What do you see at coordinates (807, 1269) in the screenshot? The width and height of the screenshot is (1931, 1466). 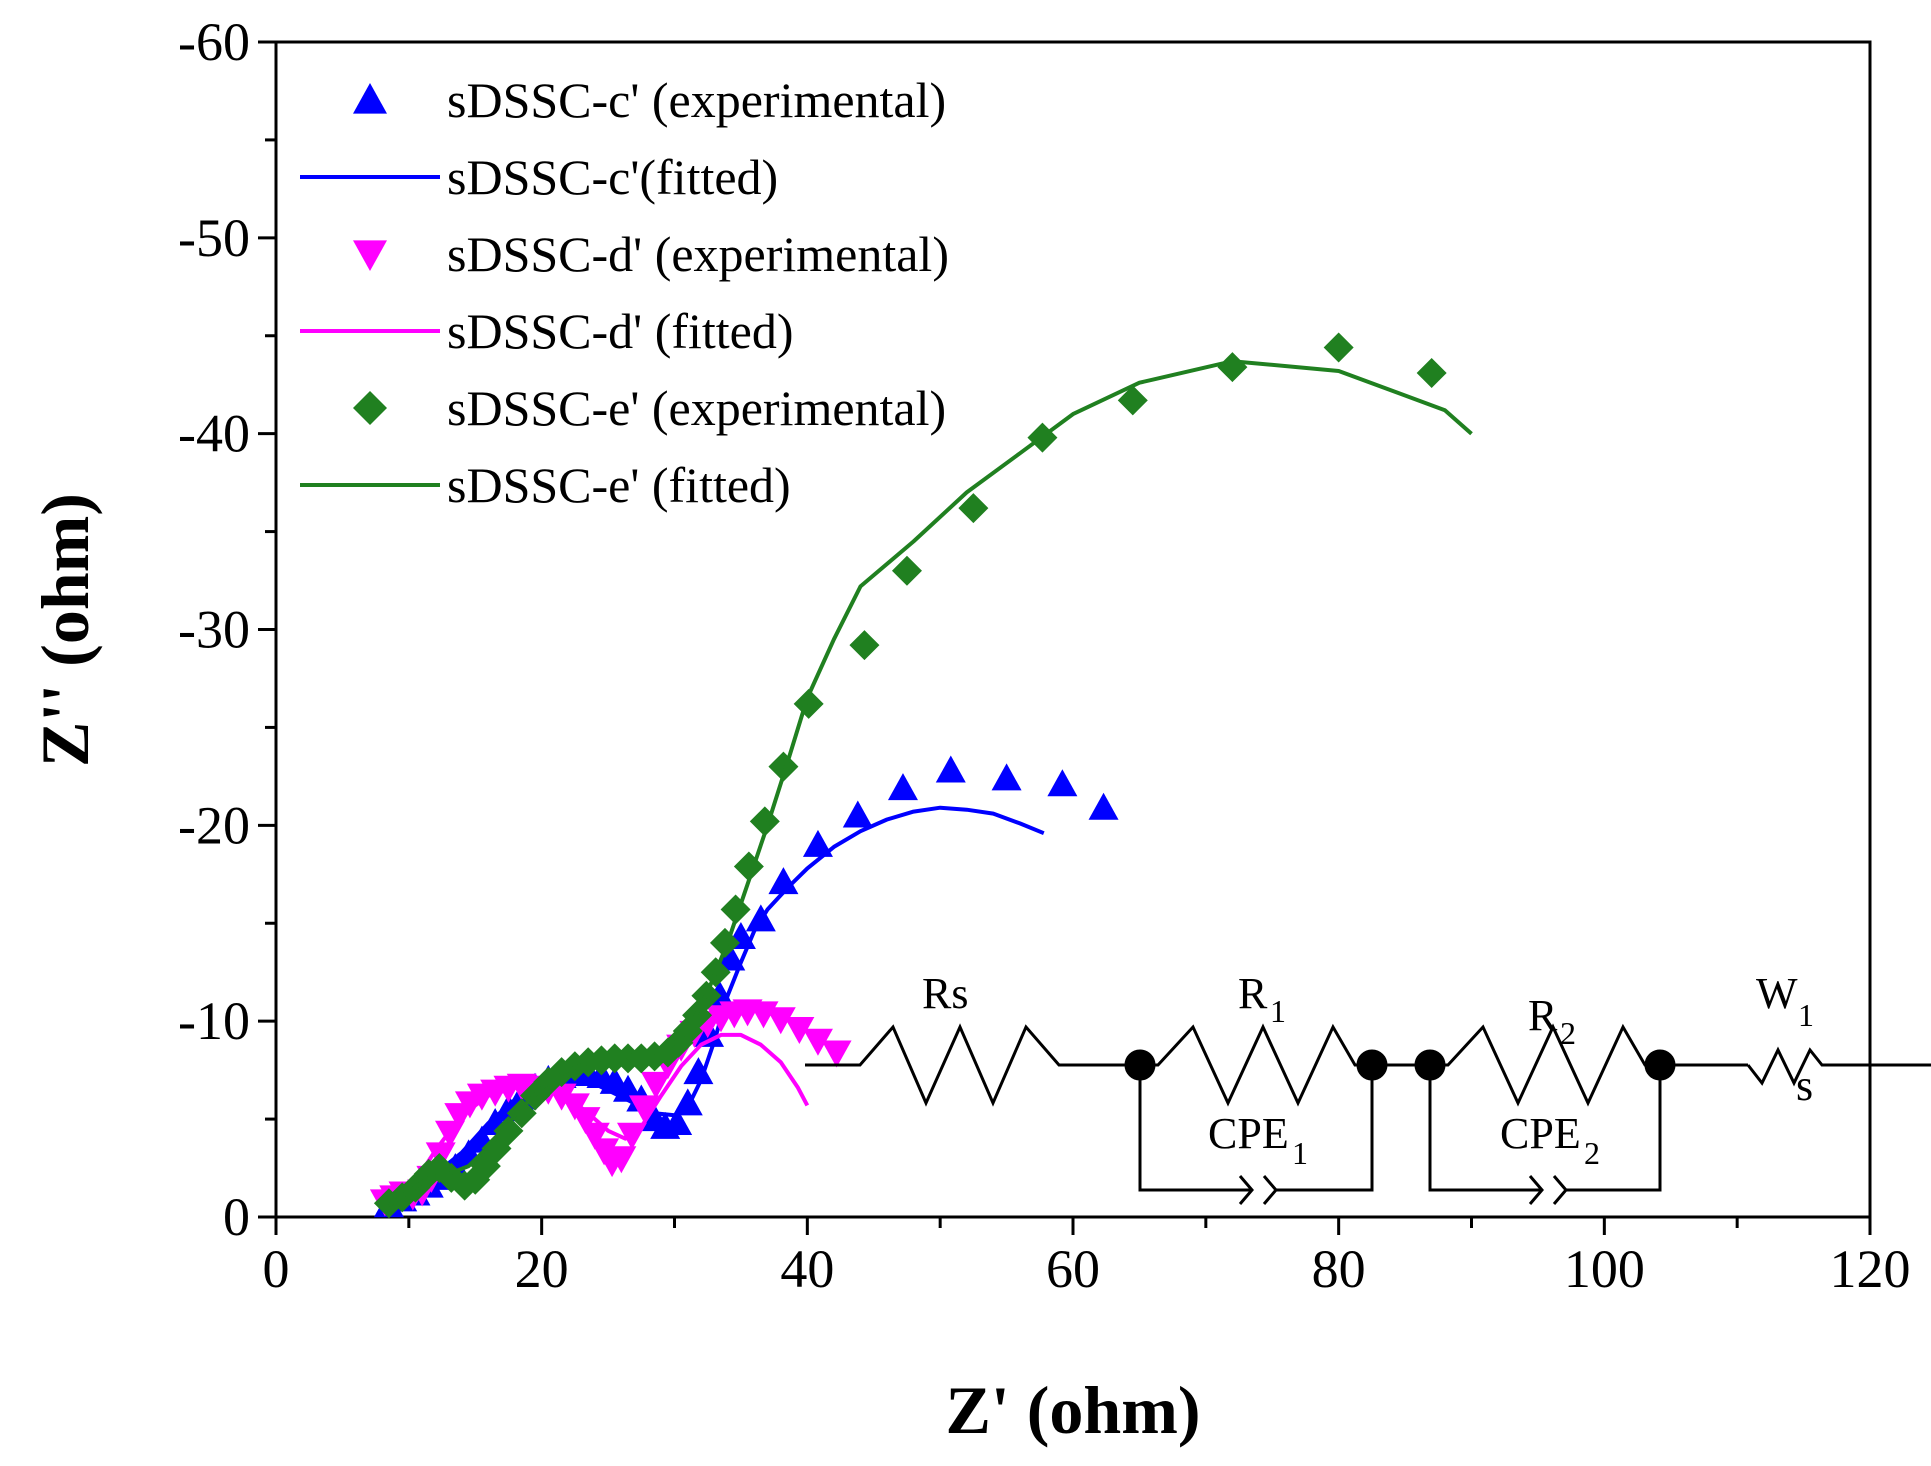 I see `x-tick-label: 40` at bounding box center [807, 1269].